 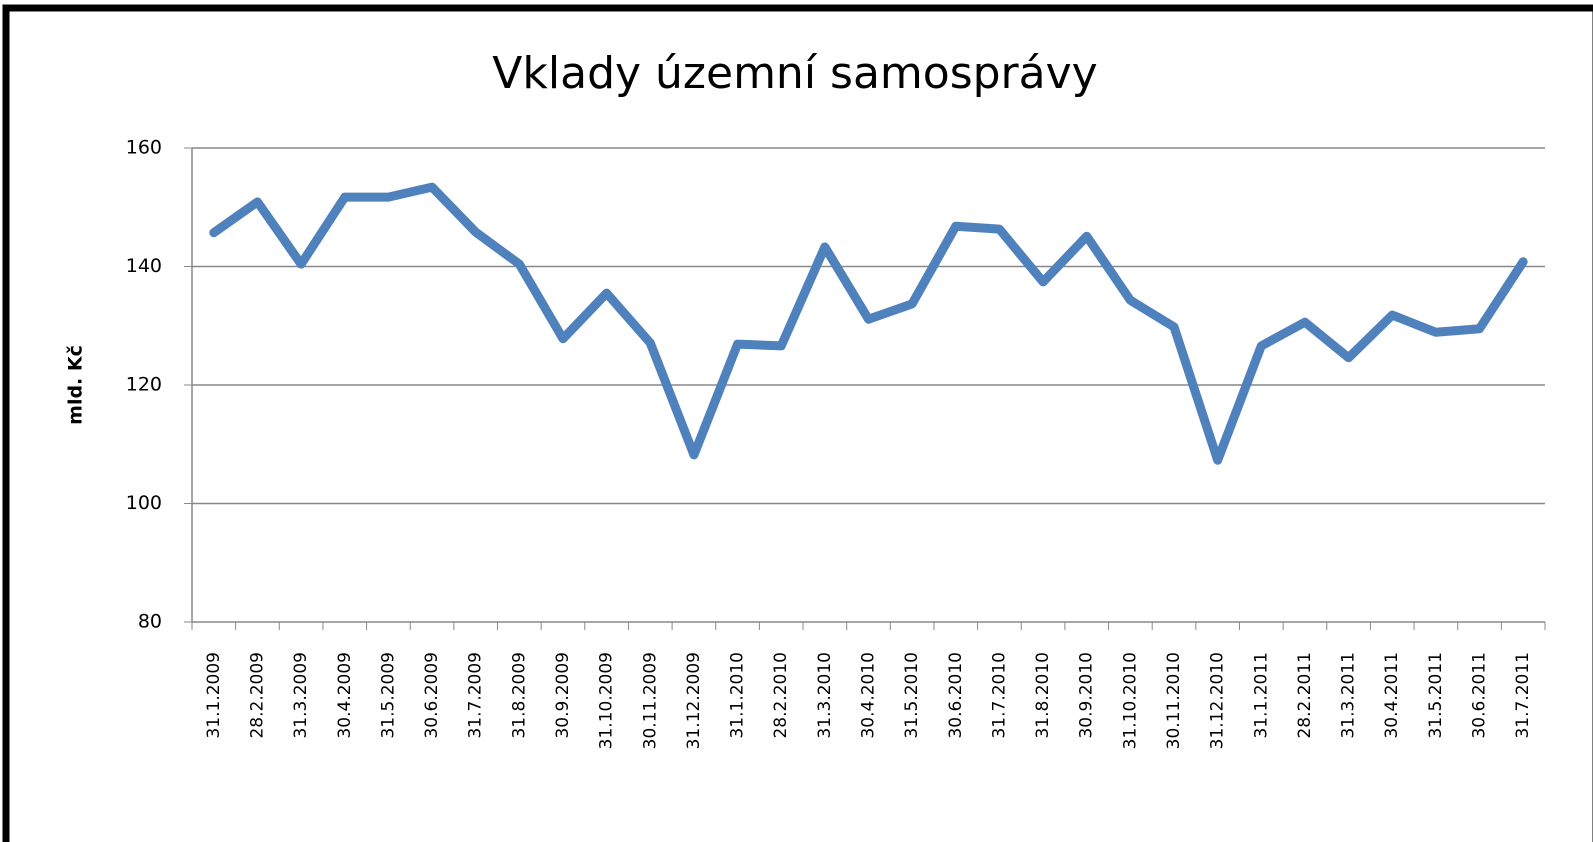 What do you see at coordinates (825, 695) in the screenshot?
I see `x-tick-label: 31.3.2010` at bounding box center [825, 695].